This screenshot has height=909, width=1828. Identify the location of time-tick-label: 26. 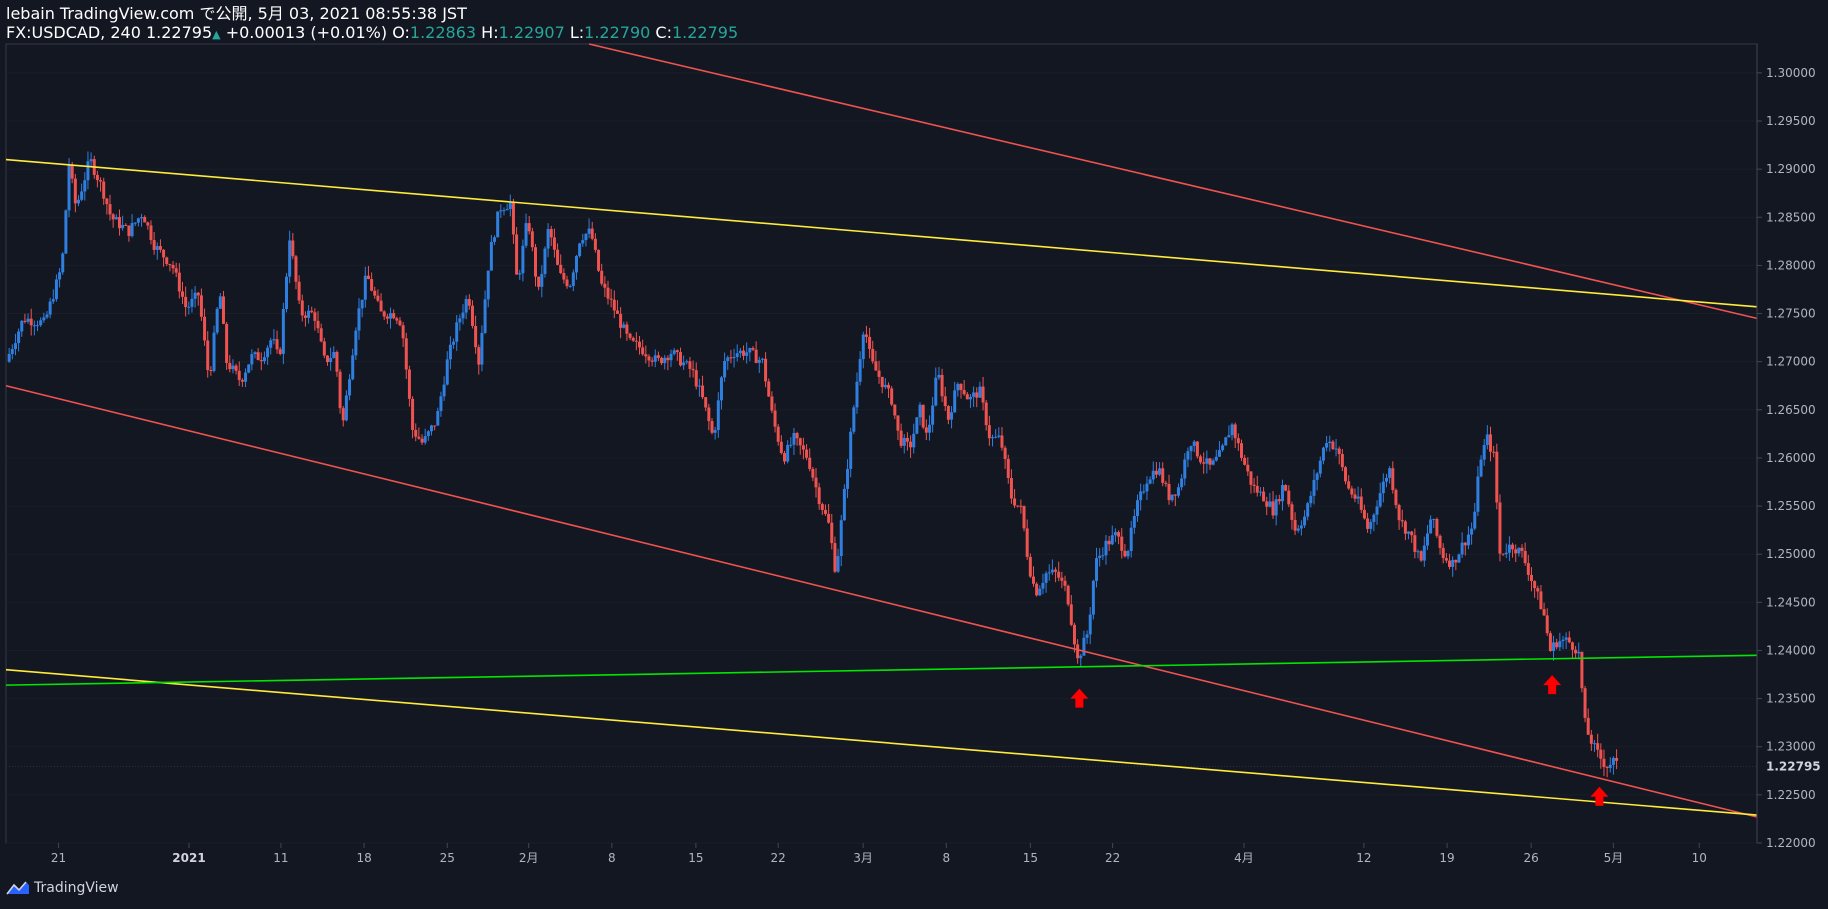
(1530, 858).